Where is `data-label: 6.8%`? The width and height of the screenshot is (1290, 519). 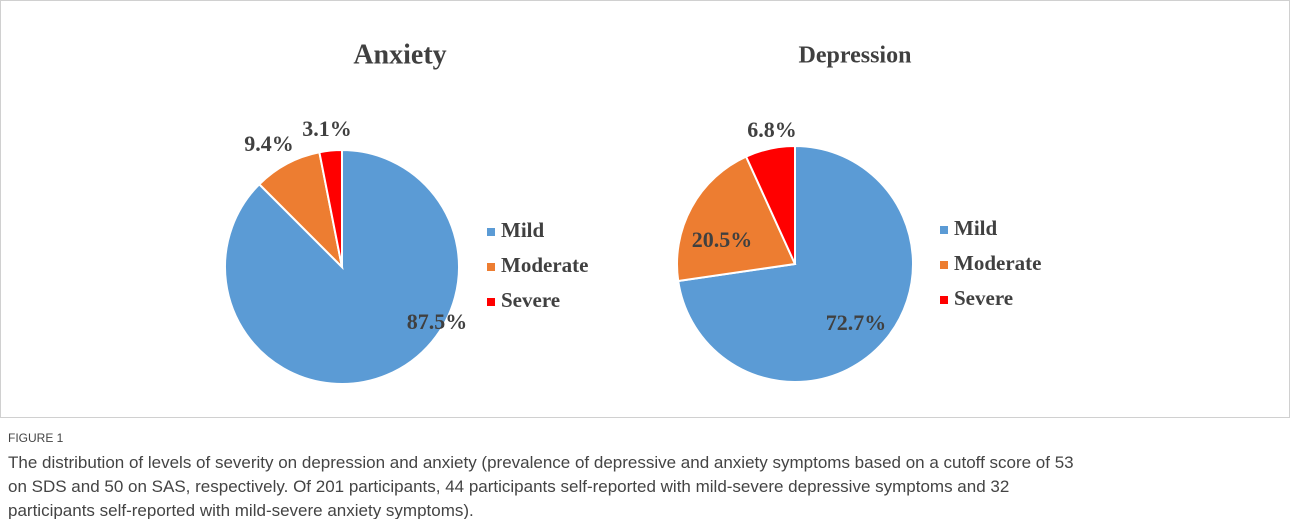 data-label: 6.8% is located at coordinates (772, 129).